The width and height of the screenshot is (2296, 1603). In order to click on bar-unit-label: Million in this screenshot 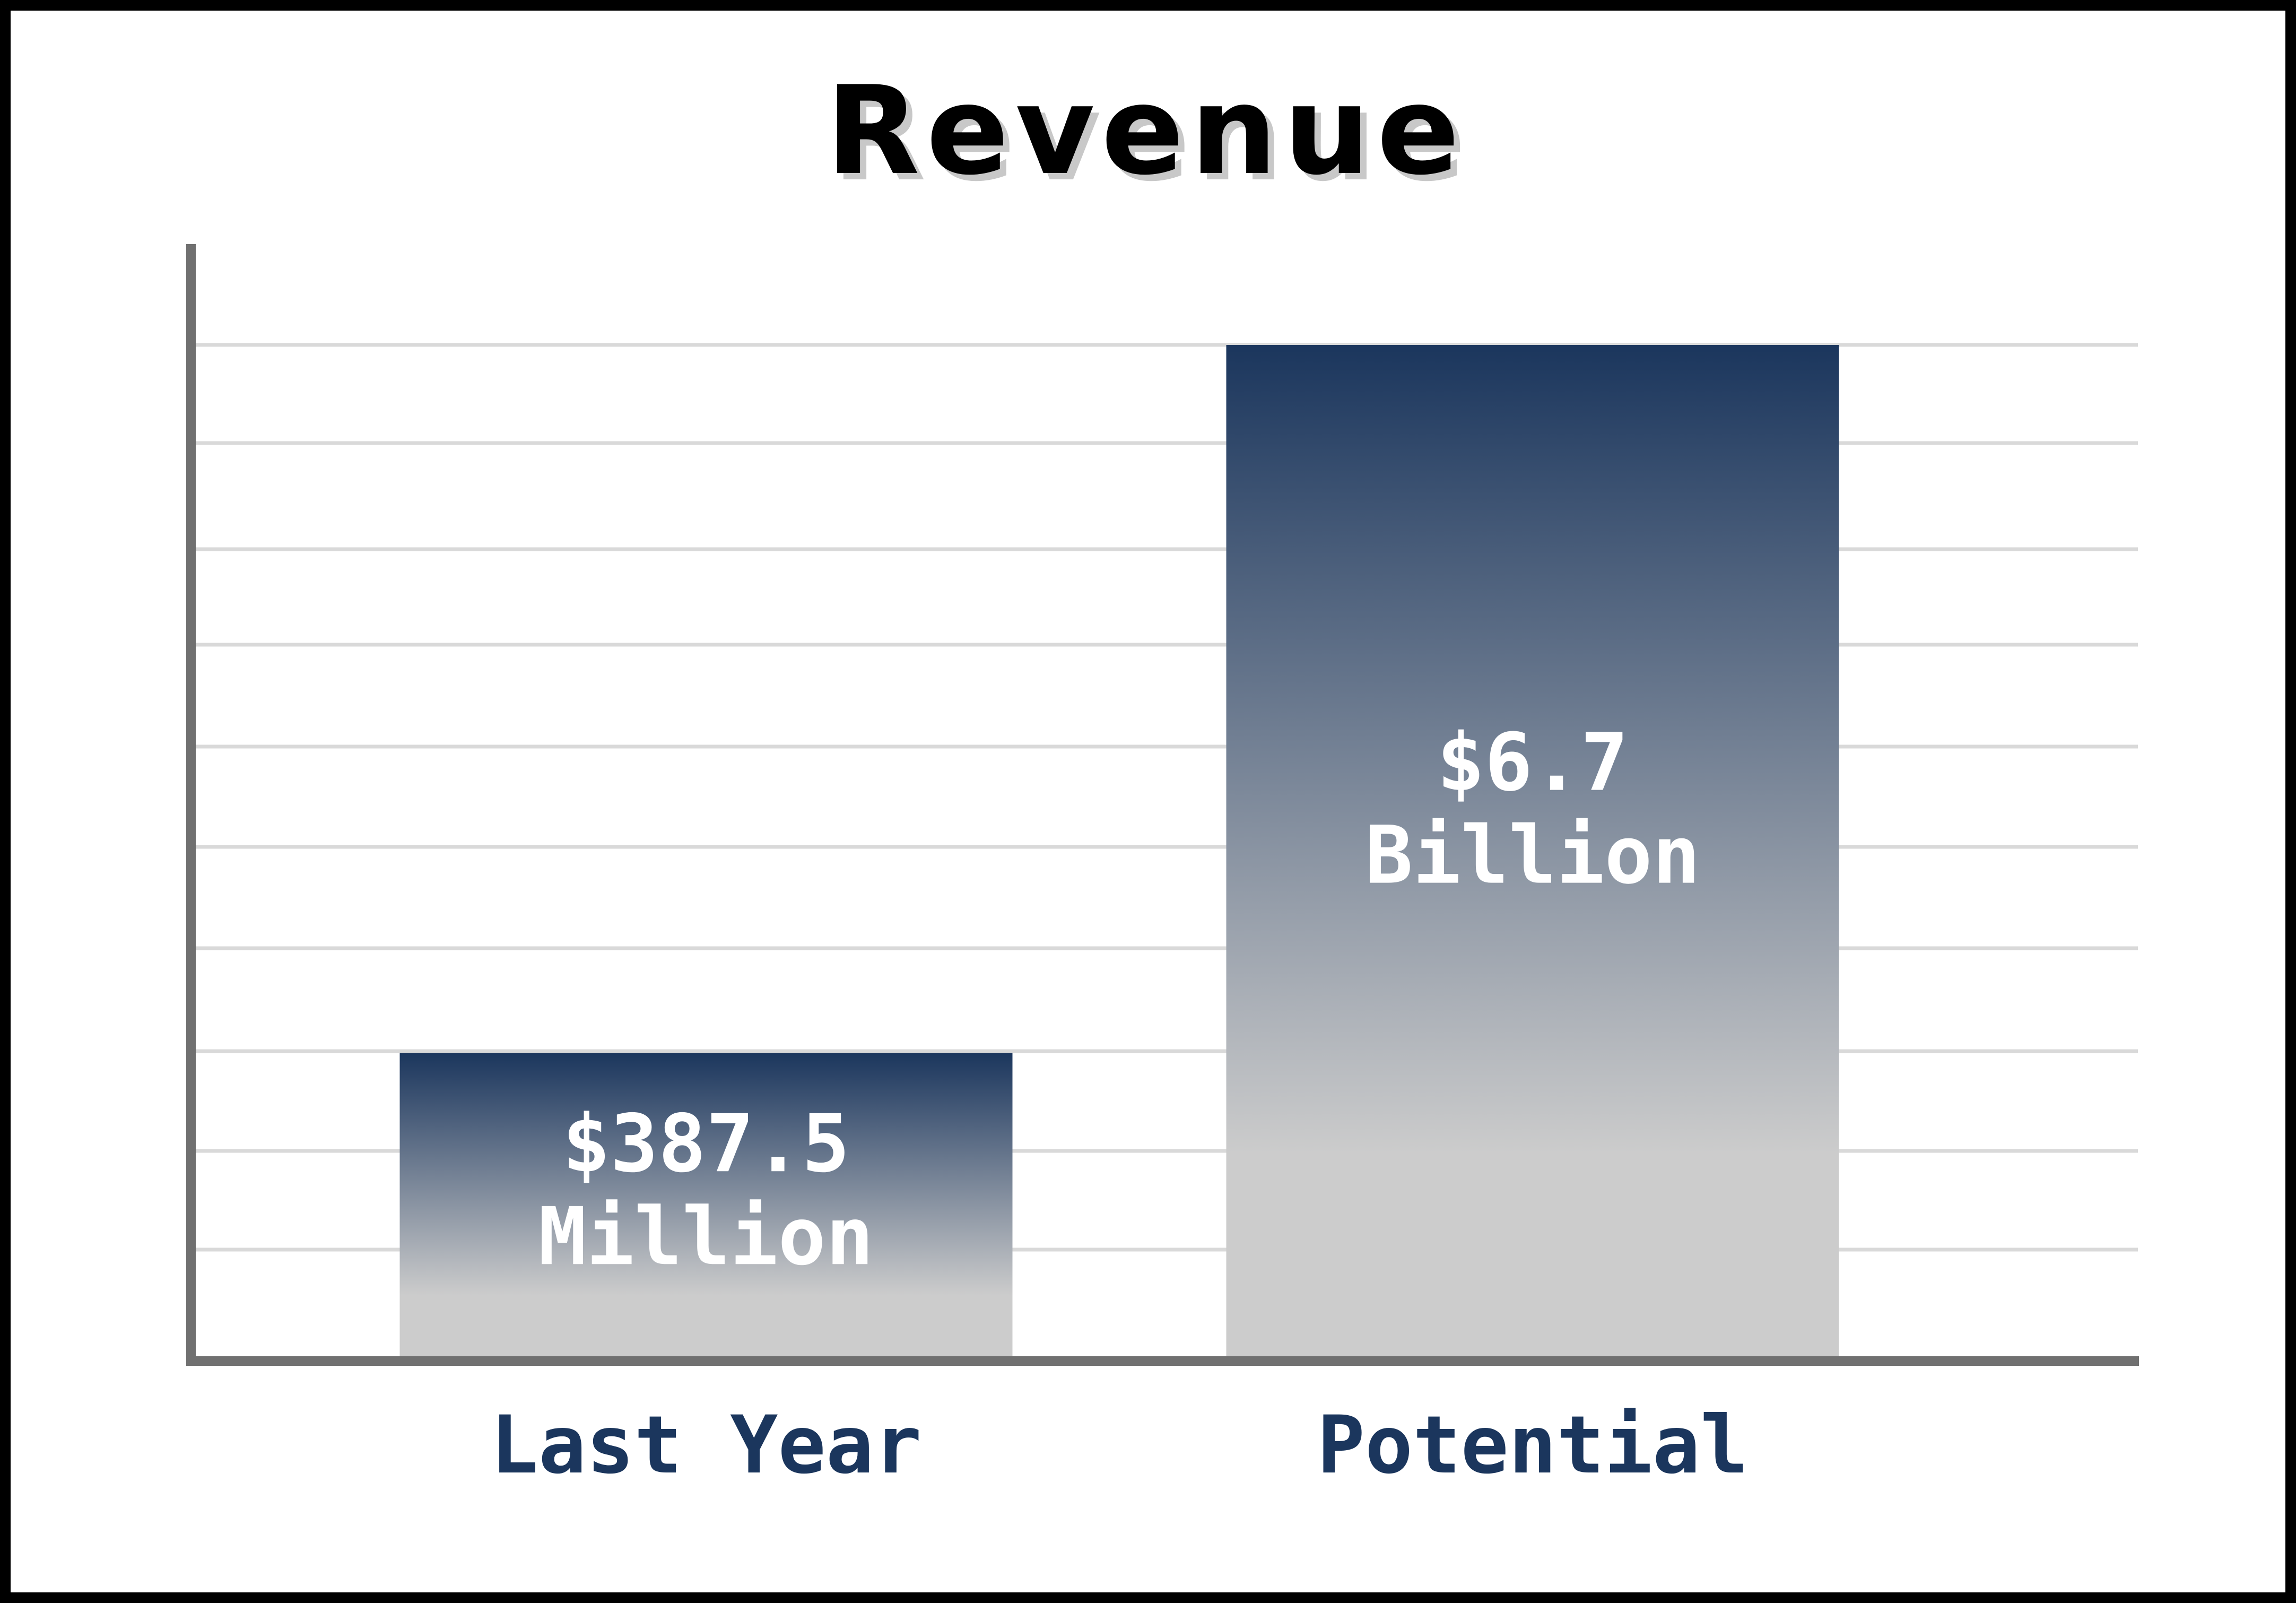, I will do `click(706, 1237)`.